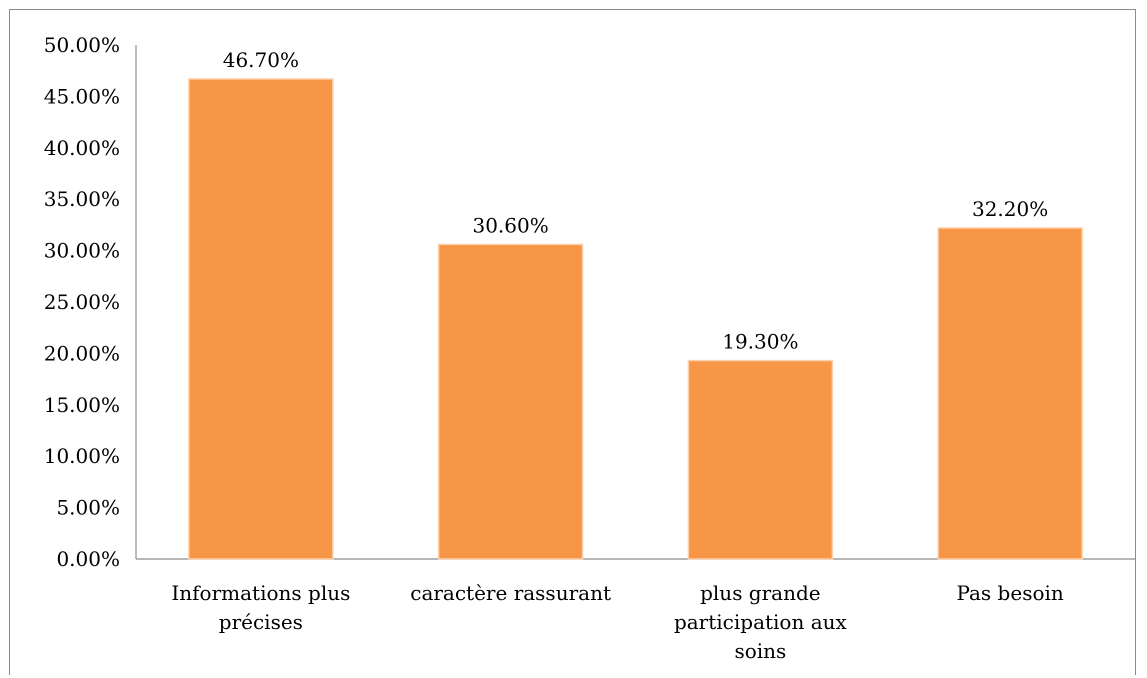 This screenshot has width=1147, height=678. What do you see at coordinates (261, 622) in the screenshot?
I see `category-label: précises` at bounding box center [261, 622].